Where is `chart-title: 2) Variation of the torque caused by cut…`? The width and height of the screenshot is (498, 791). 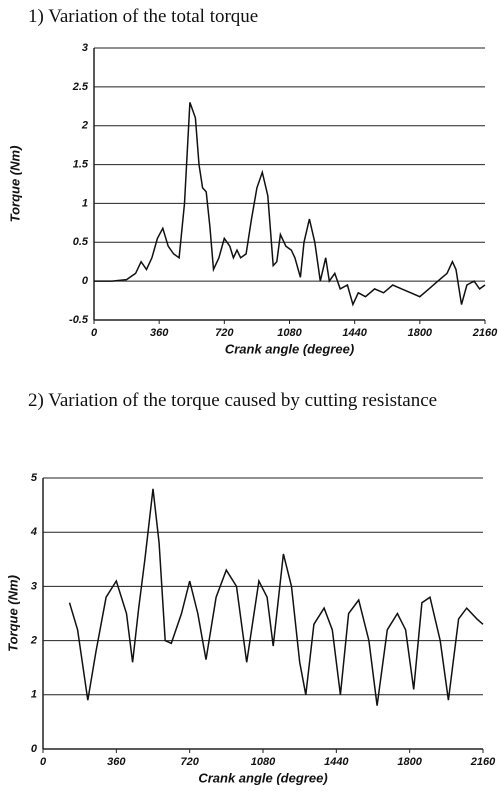
chart-title: 2) Variation of the torque caused by cut… is located at coordinates (233, 400).